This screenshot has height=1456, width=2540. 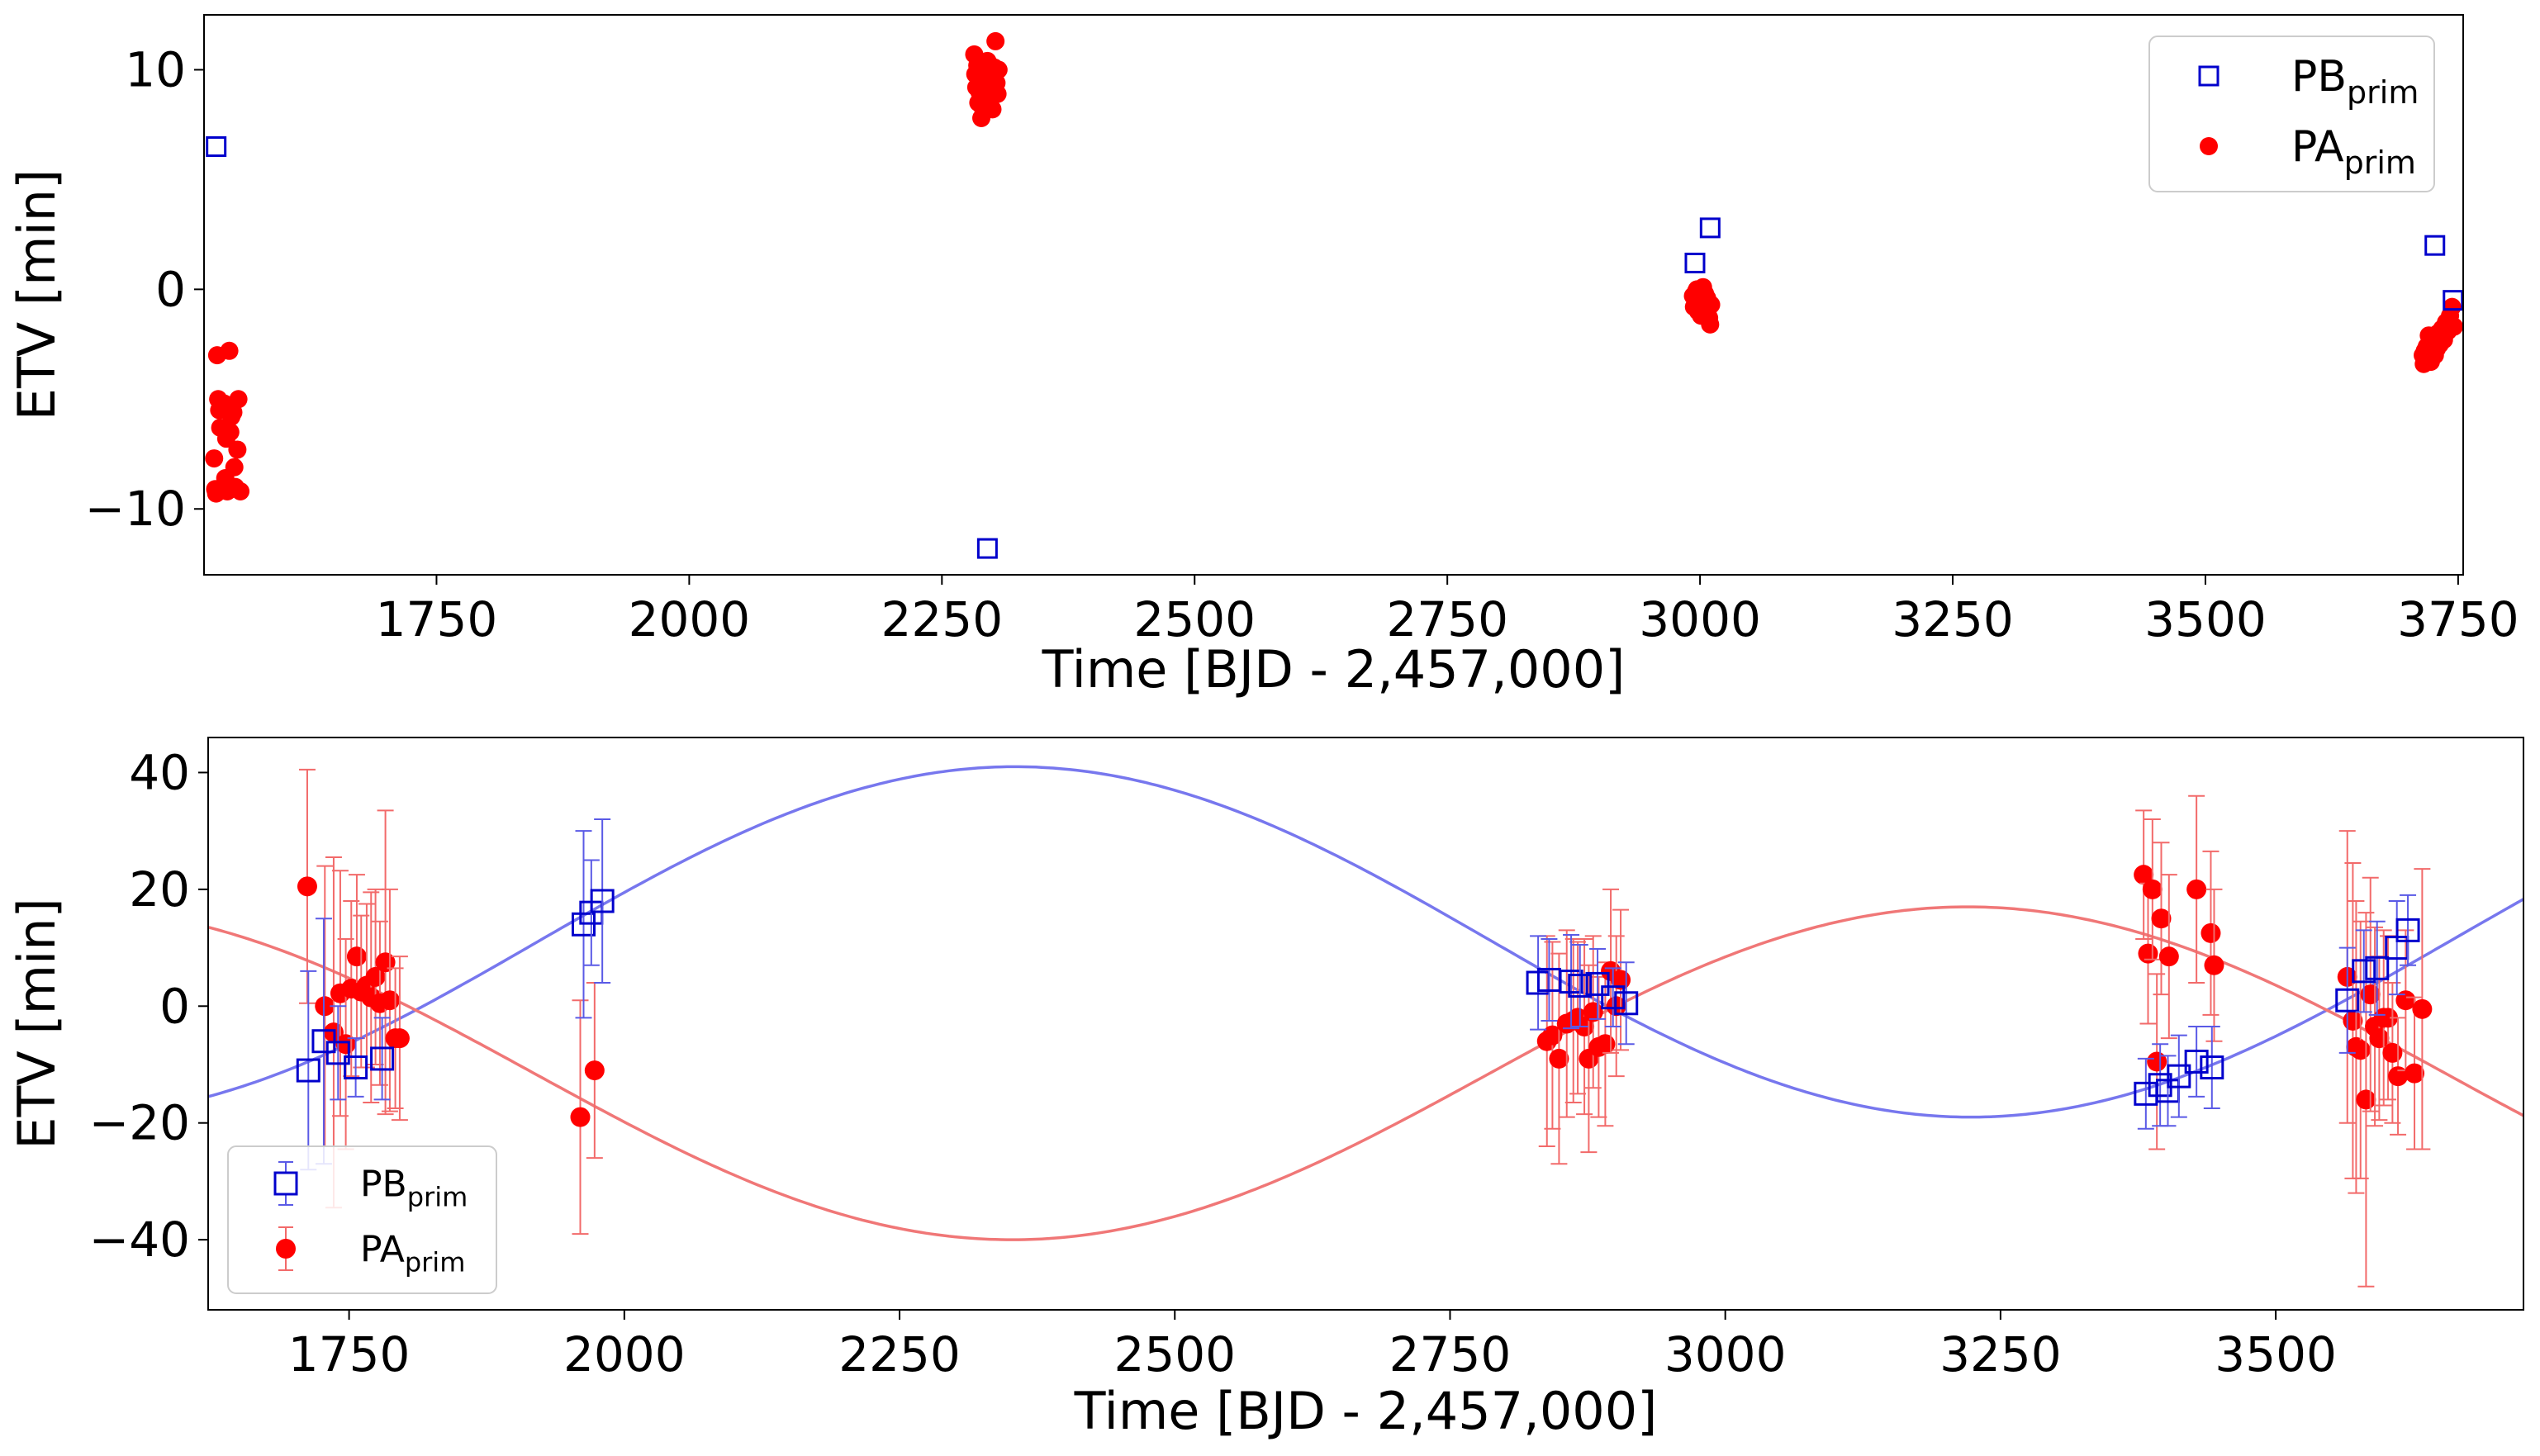 What do you see at coordinates (2458, 619) in the screenshot?
I see `x-tick-label: 3750` at bounding box center [2458, 619].